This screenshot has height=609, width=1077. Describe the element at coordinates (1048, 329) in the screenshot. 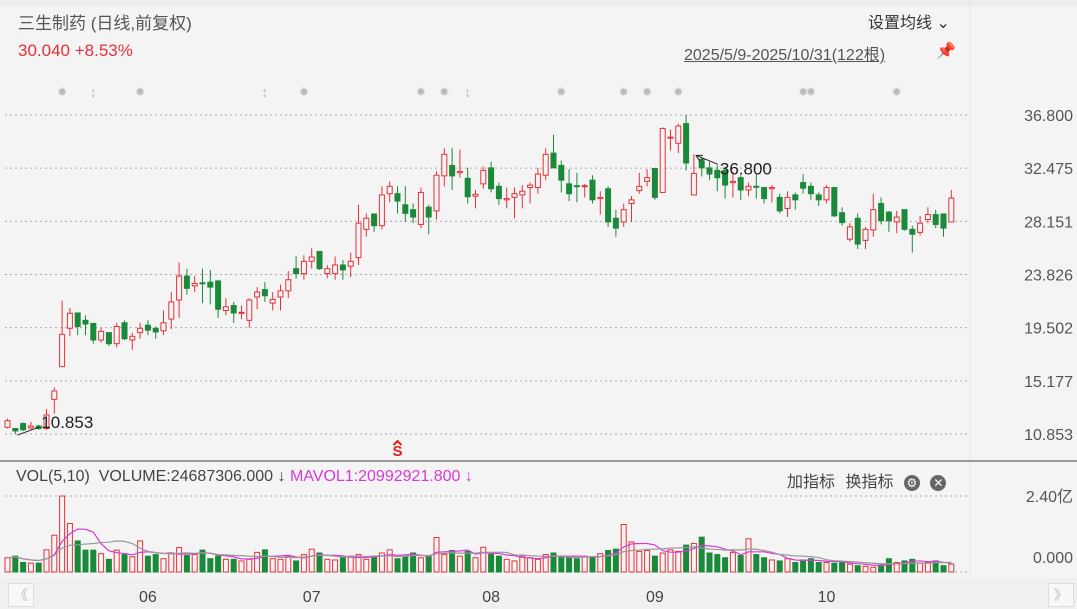

I see `price-tick-label: 19.502` at that location.